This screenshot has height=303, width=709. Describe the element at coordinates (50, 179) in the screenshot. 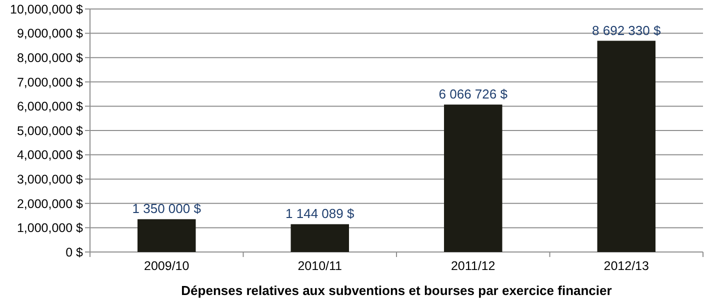

I see `y-tick-label: 3,000,000 $` at that location.